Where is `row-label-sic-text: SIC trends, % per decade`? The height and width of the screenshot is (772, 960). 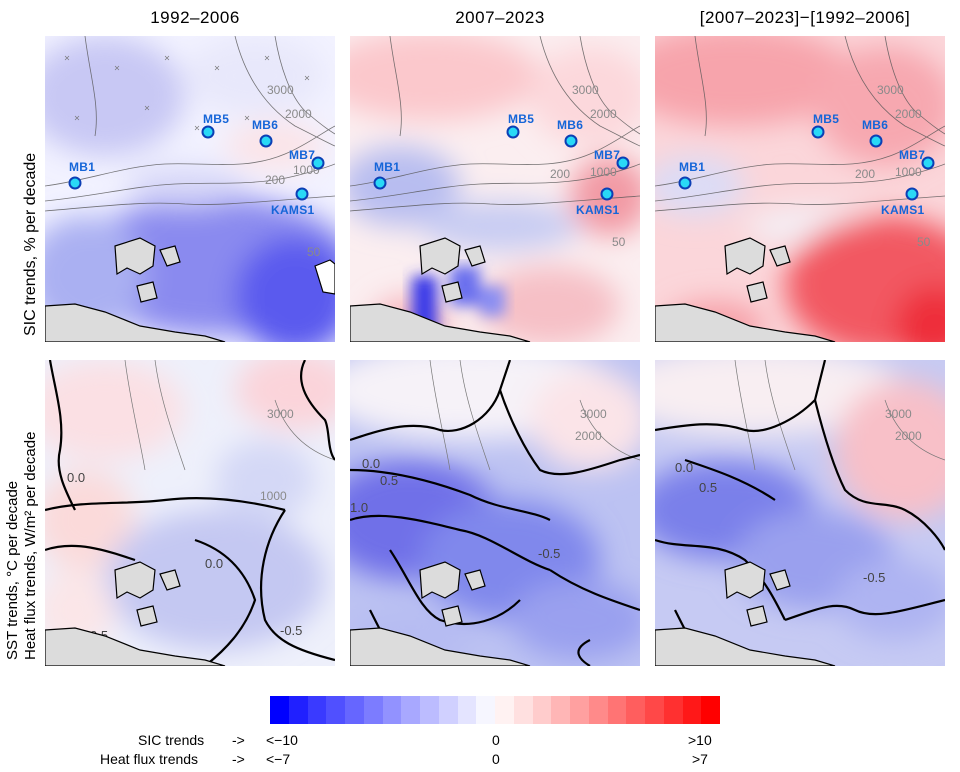 row-label-sic-text: SIC trends, % per decade is located at coordinates (30, 244).